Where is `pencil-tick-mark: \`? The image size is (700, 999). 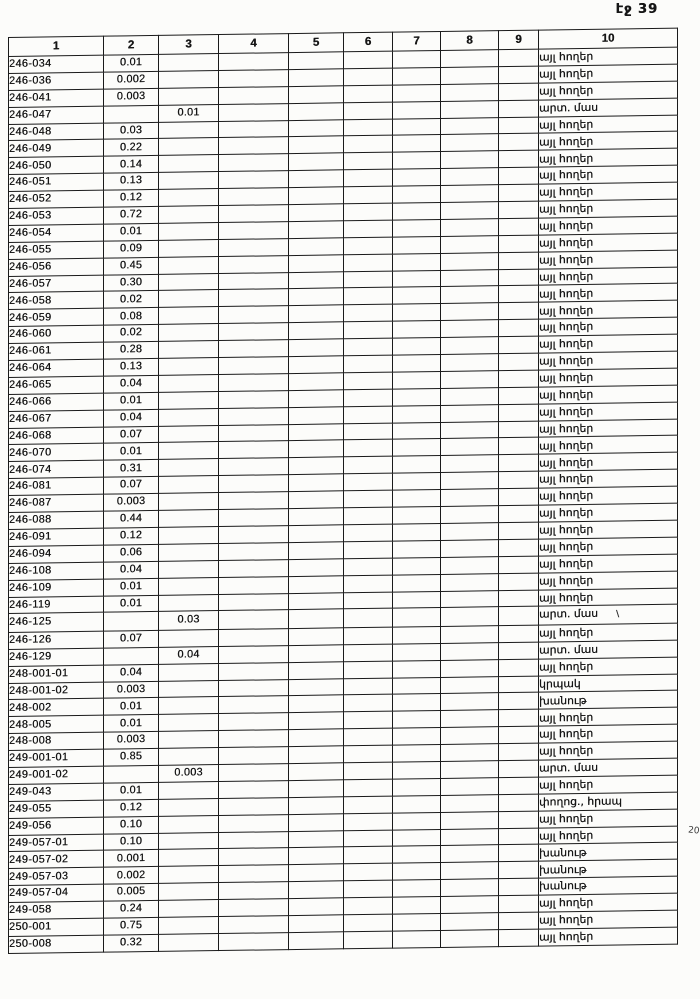 pencil-tick-mark: \ is located at coordinates (617, 614).